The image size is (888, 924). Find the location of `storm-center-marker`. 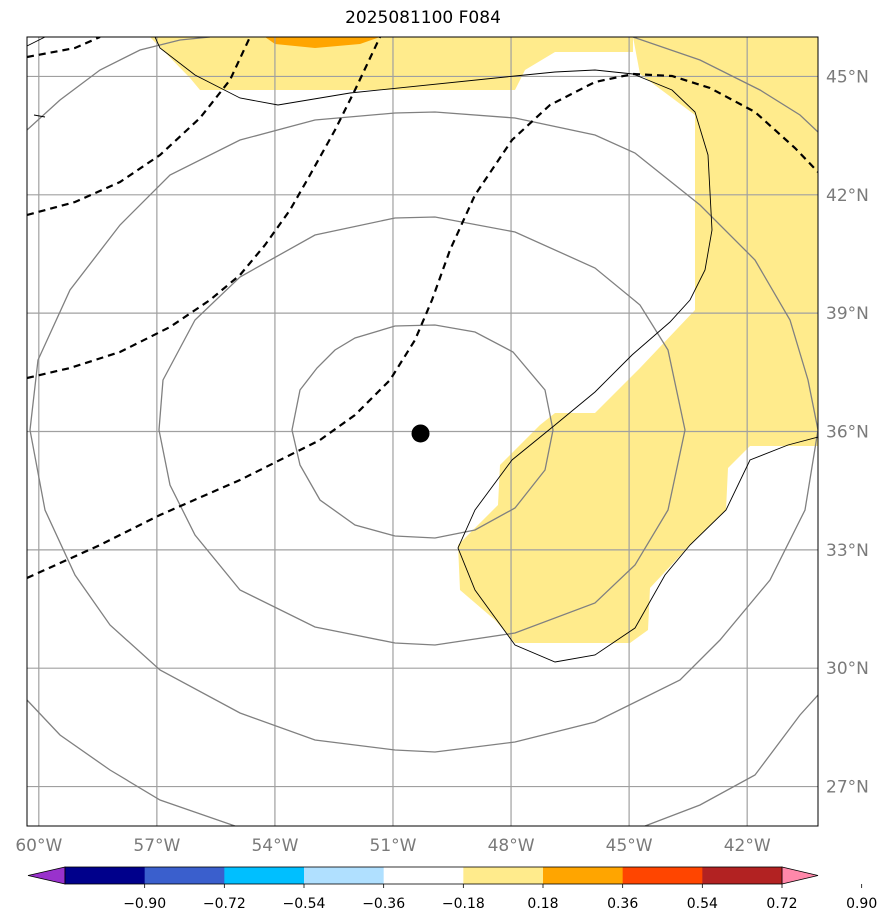

storm-center-marker is located at coordinates (420, 433).